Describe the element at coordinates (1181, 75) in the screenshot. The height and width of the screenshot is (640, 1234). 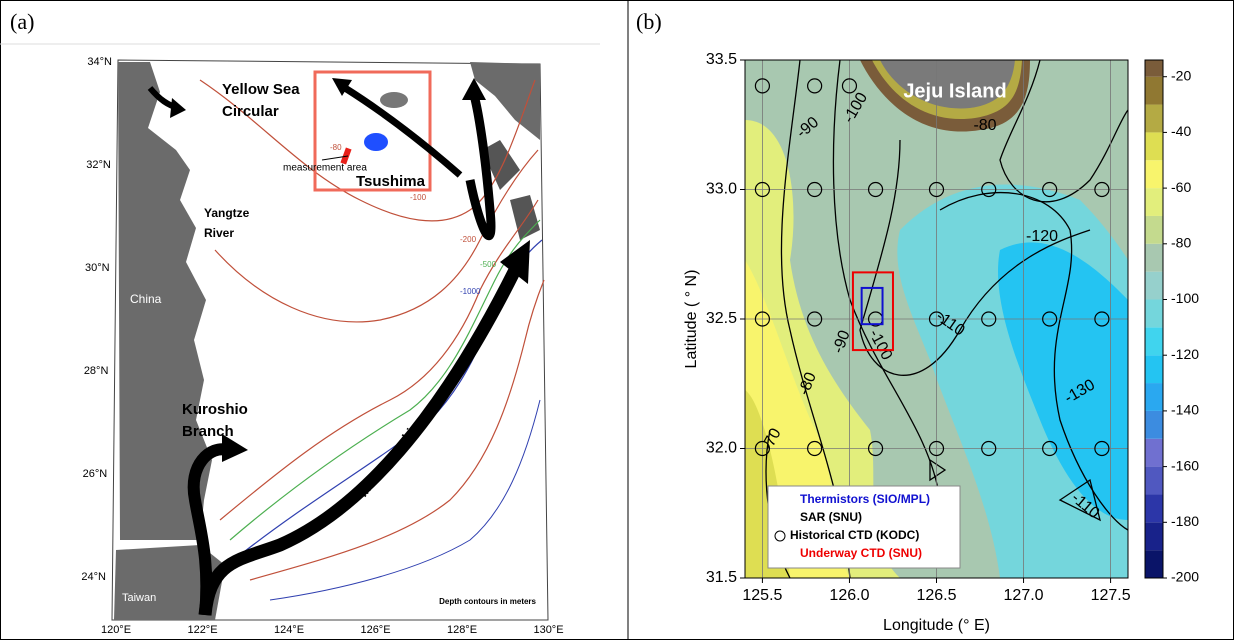
I see `colorbar-tick-label: -20` at that location.